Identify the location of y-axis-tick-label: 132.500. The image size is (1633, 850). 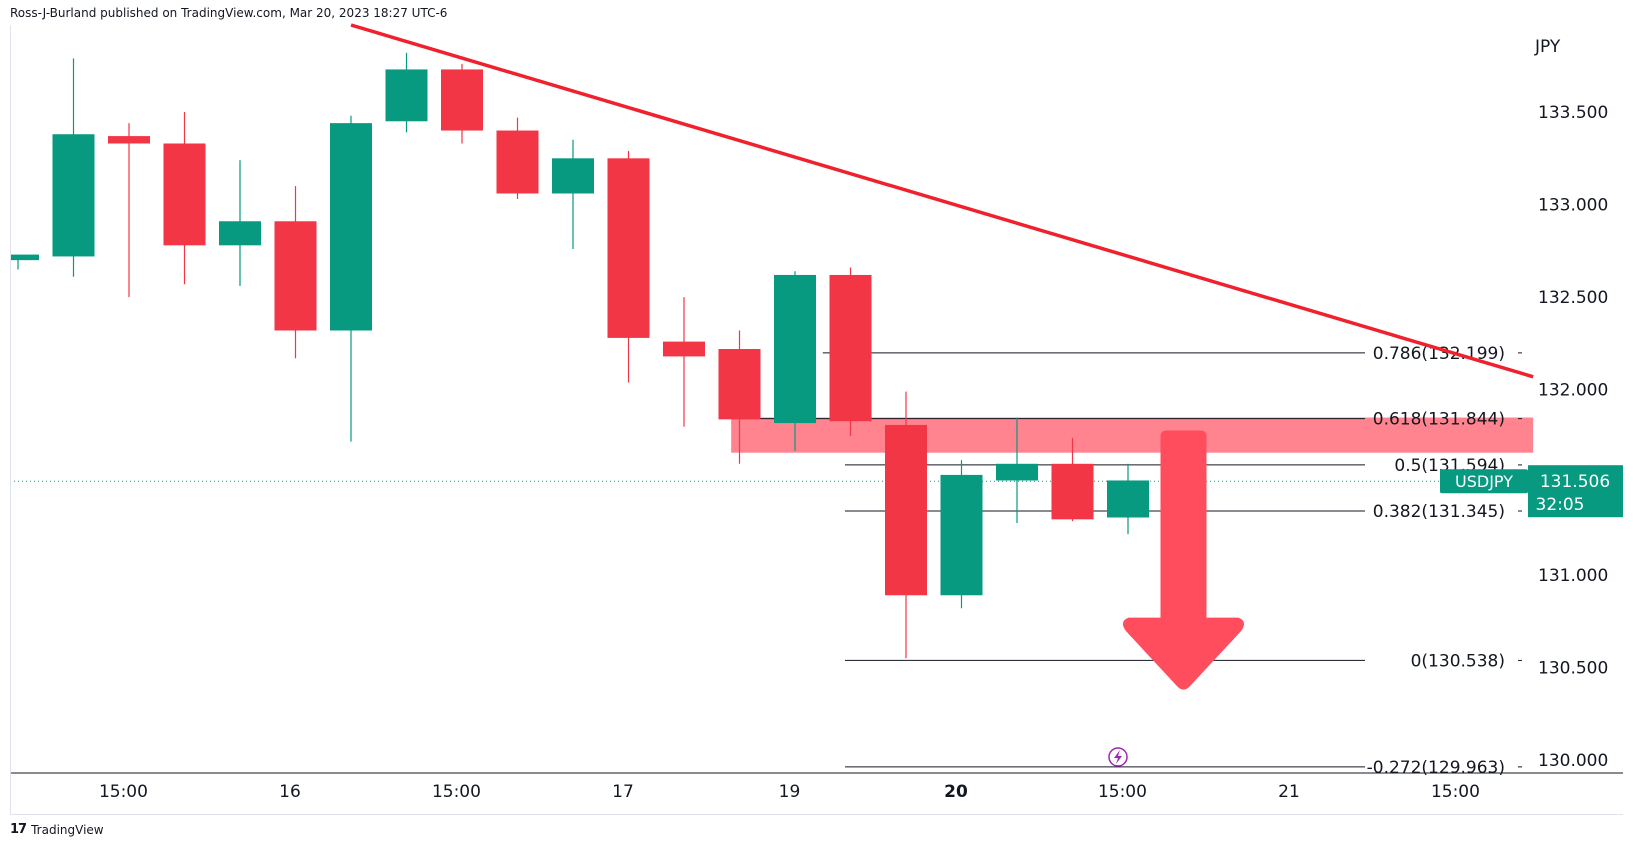
(1573, 298).